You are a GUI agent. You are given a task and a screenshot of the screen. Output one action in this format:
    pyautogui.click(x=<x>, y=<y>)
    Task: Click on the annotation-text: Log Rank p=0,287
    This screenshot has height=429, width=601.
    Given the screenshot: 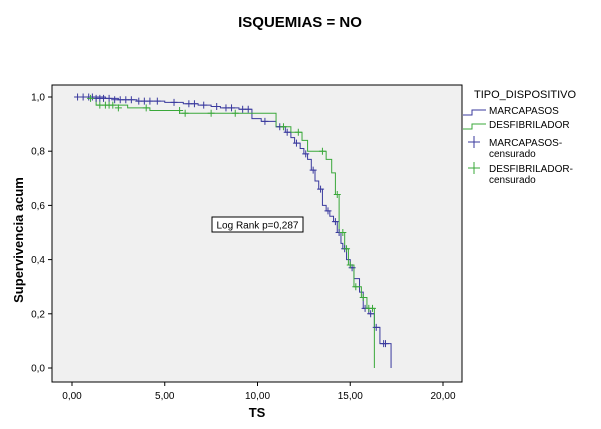 What is the action you would take?
    pyautogui.click(x=257, y=226)
    